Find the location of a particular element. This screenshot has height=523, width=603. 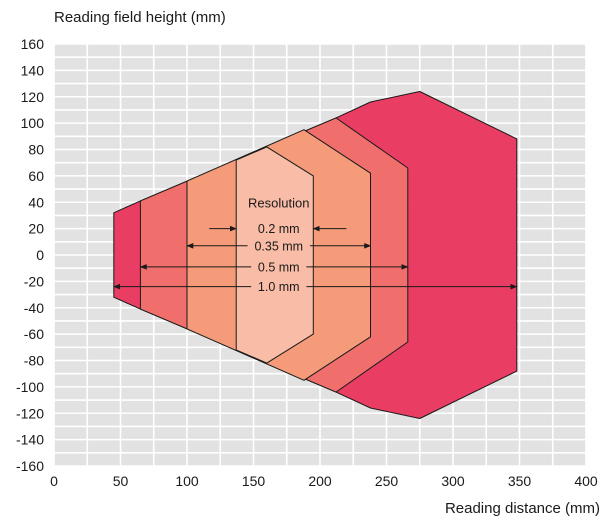

y-tick-label: 20 is located at coordinates (36, 229).